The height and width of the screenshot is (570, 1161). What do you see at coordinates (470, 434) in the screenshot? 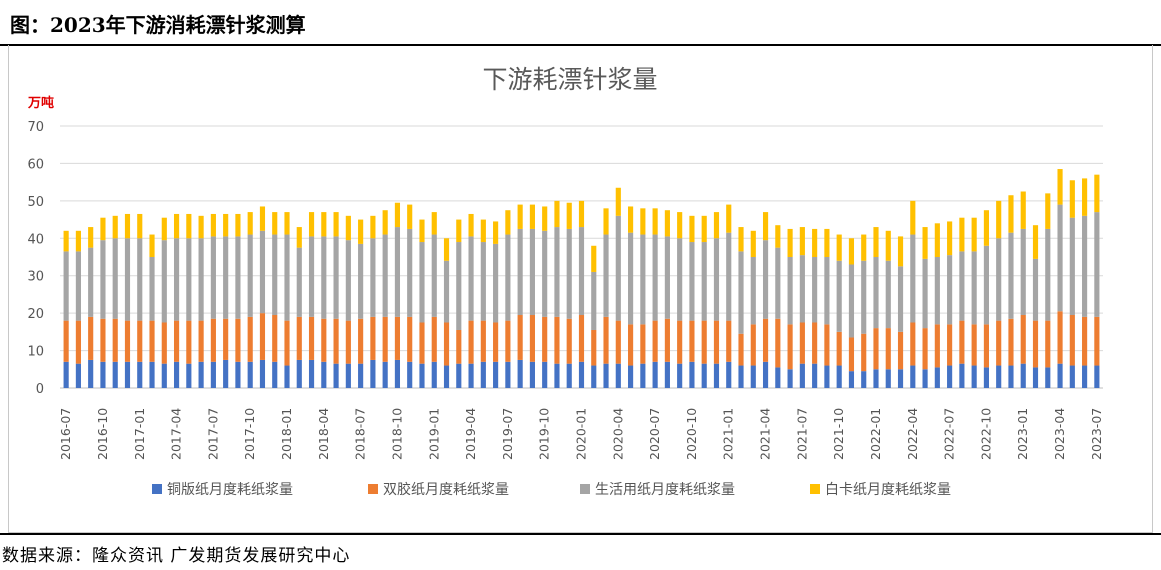
I see `x-tick-label: 2019-04` at bounding box center [470, 434].